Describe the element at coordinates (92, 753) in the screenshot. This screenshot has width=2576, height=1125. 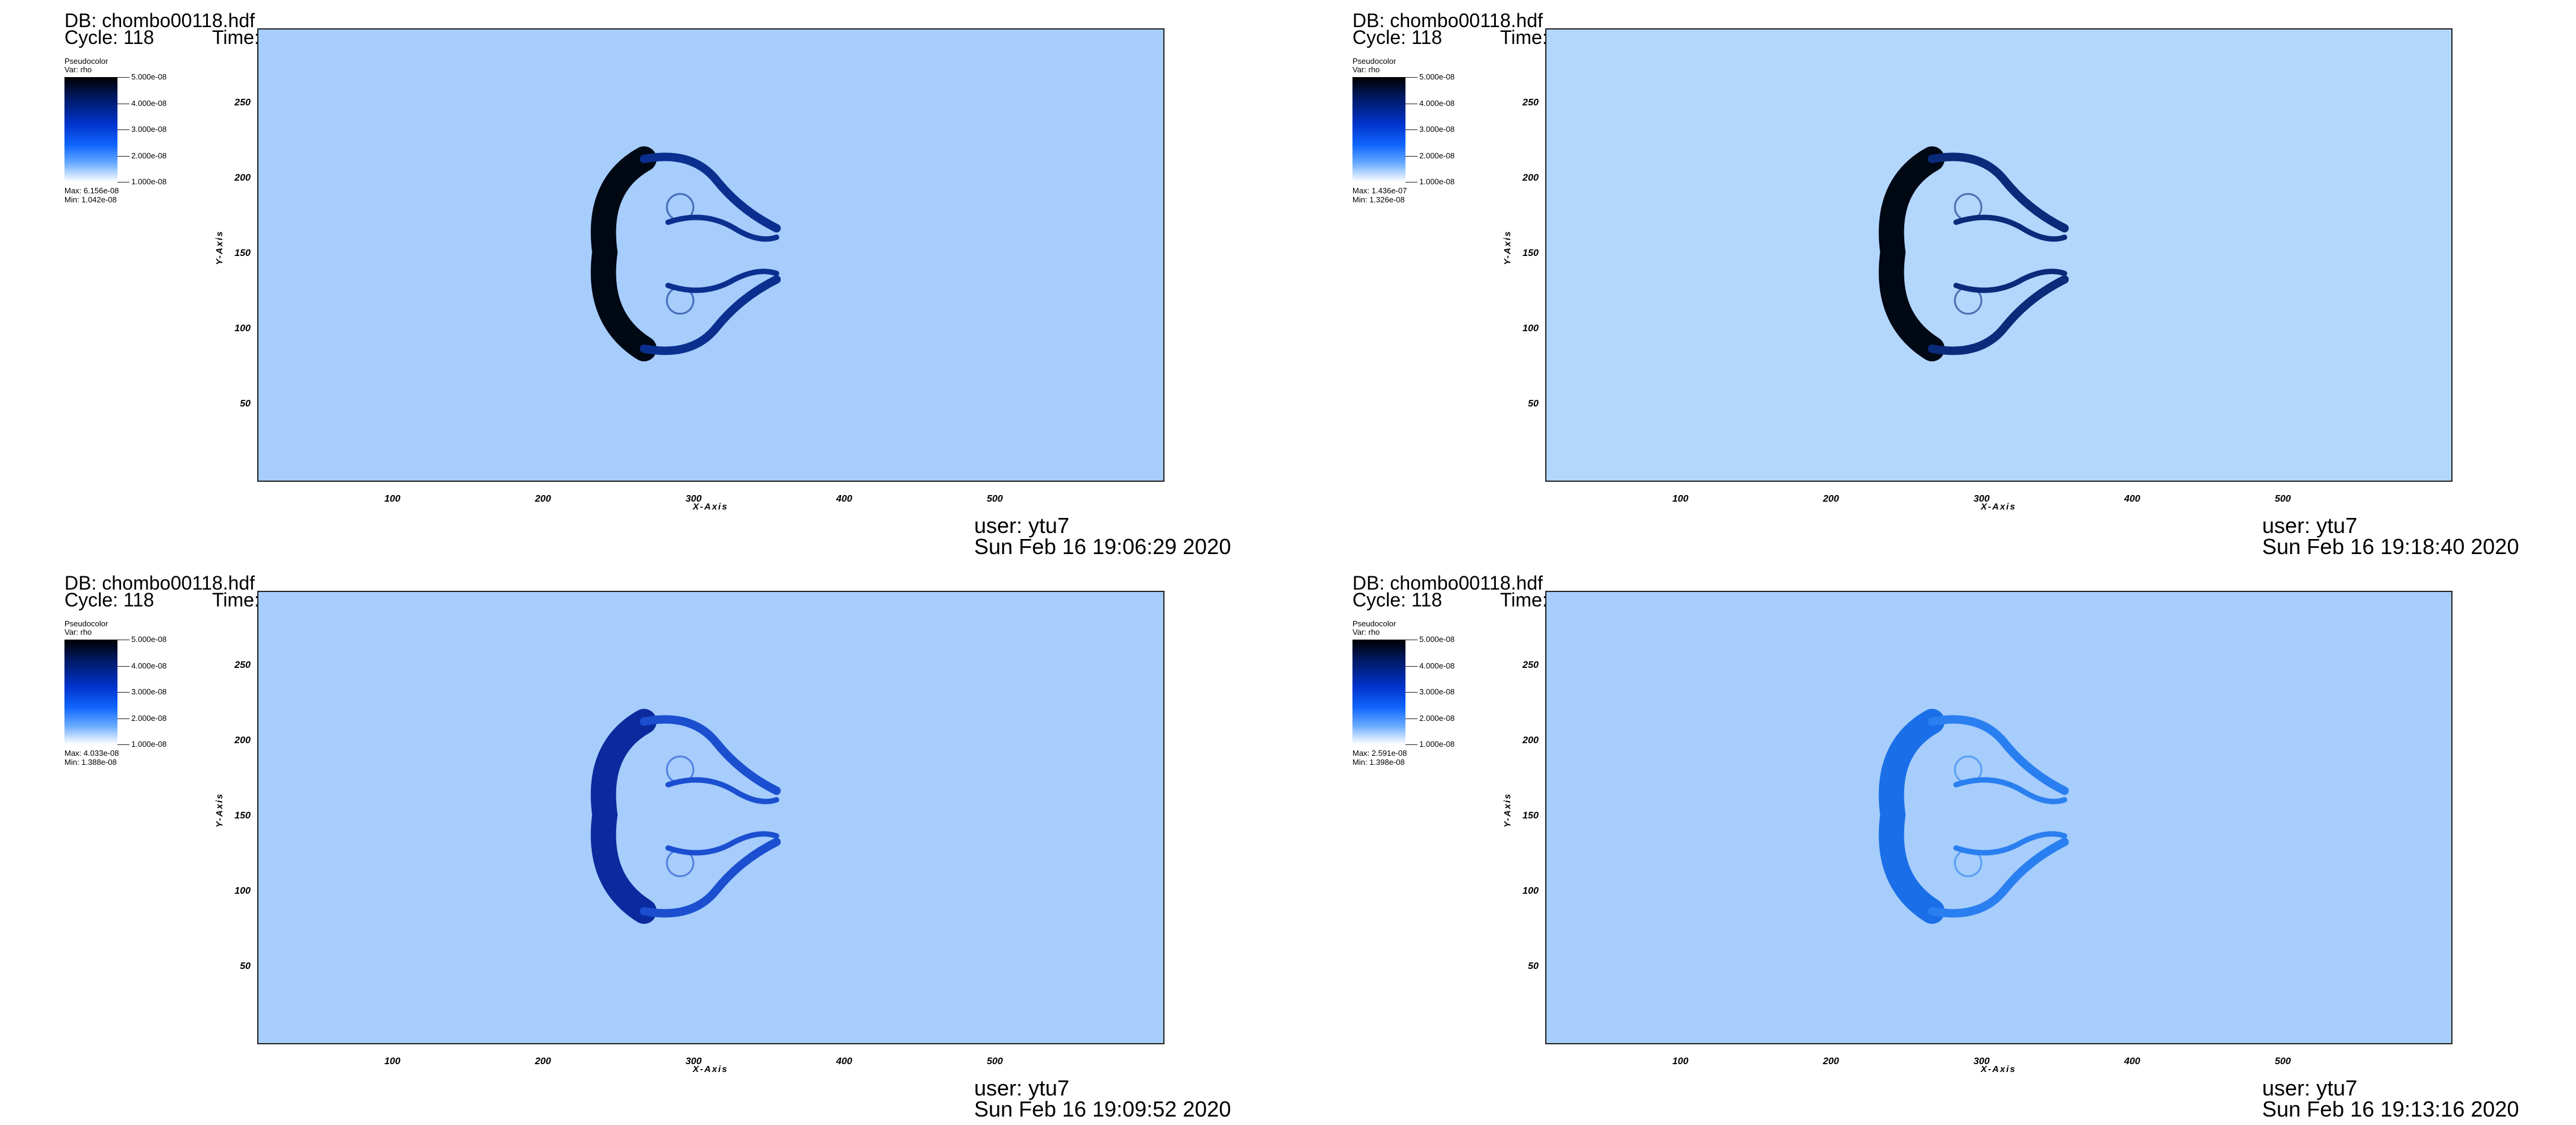
I see `legend-max: Max: 4.033e-08` at that location.